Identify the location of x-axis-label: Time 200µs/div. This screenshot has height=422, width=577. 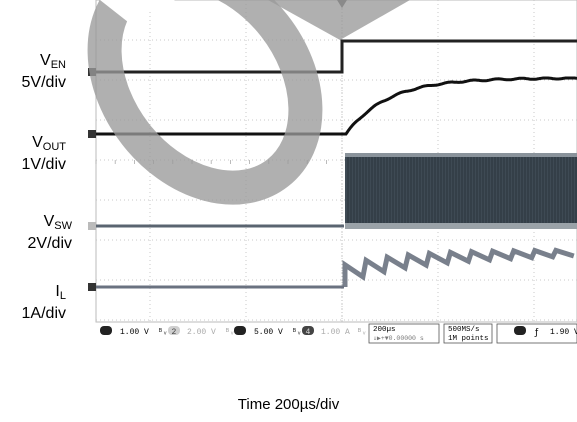
(288, 404).